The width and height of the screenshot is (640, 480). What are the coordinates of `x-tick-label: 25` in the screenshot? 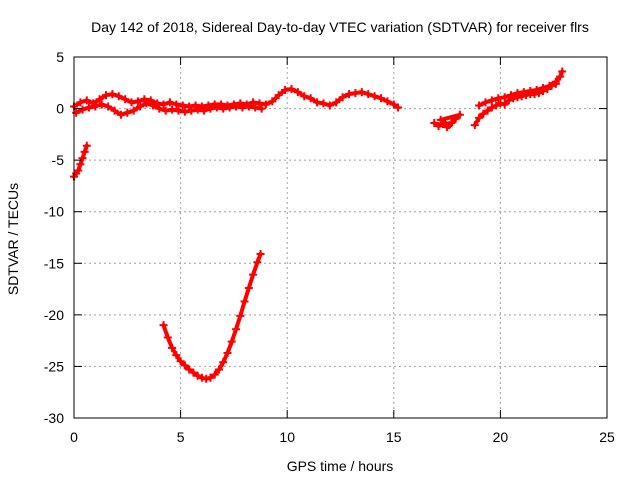 It's located at (607, 437).